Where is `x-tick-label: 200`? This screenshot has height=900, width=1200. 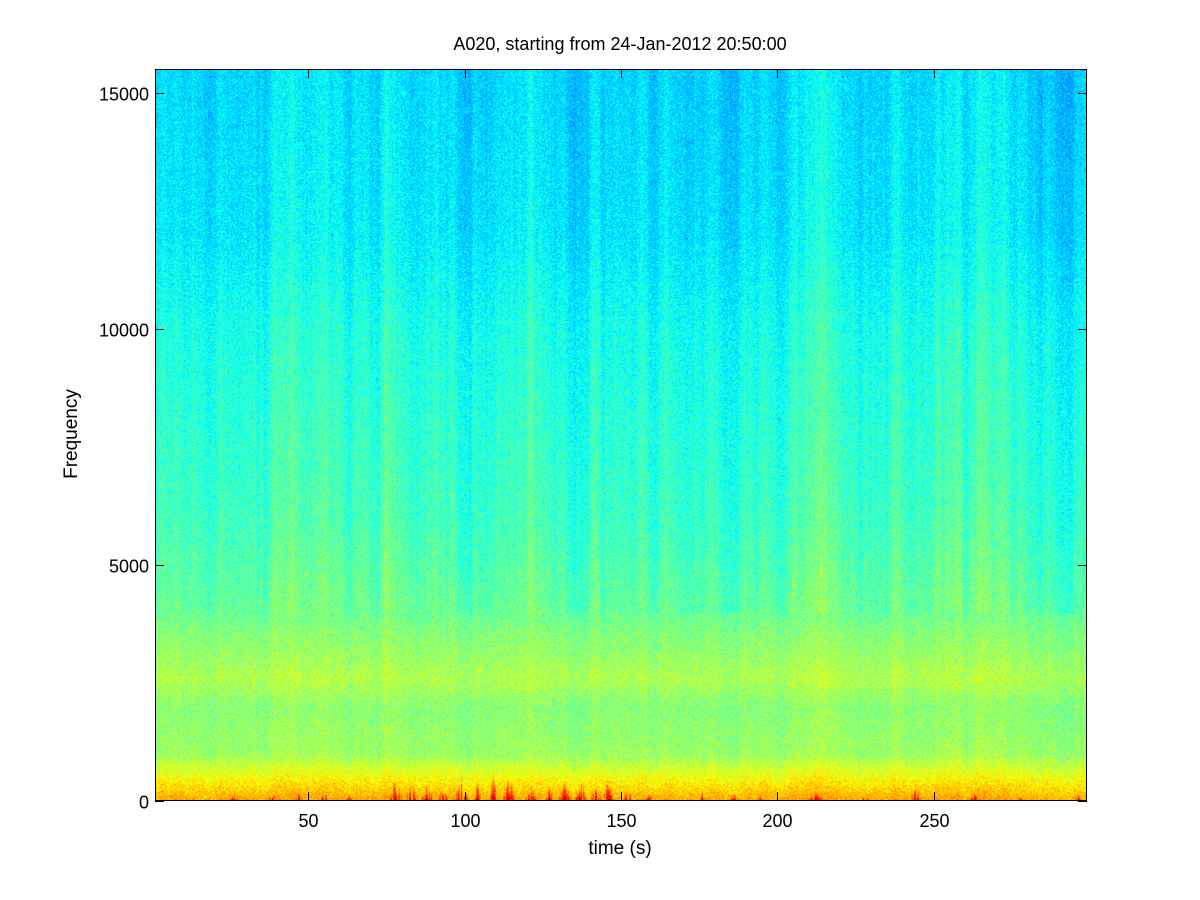 x-tick-label: 200 is located at coordinates (777, 821).